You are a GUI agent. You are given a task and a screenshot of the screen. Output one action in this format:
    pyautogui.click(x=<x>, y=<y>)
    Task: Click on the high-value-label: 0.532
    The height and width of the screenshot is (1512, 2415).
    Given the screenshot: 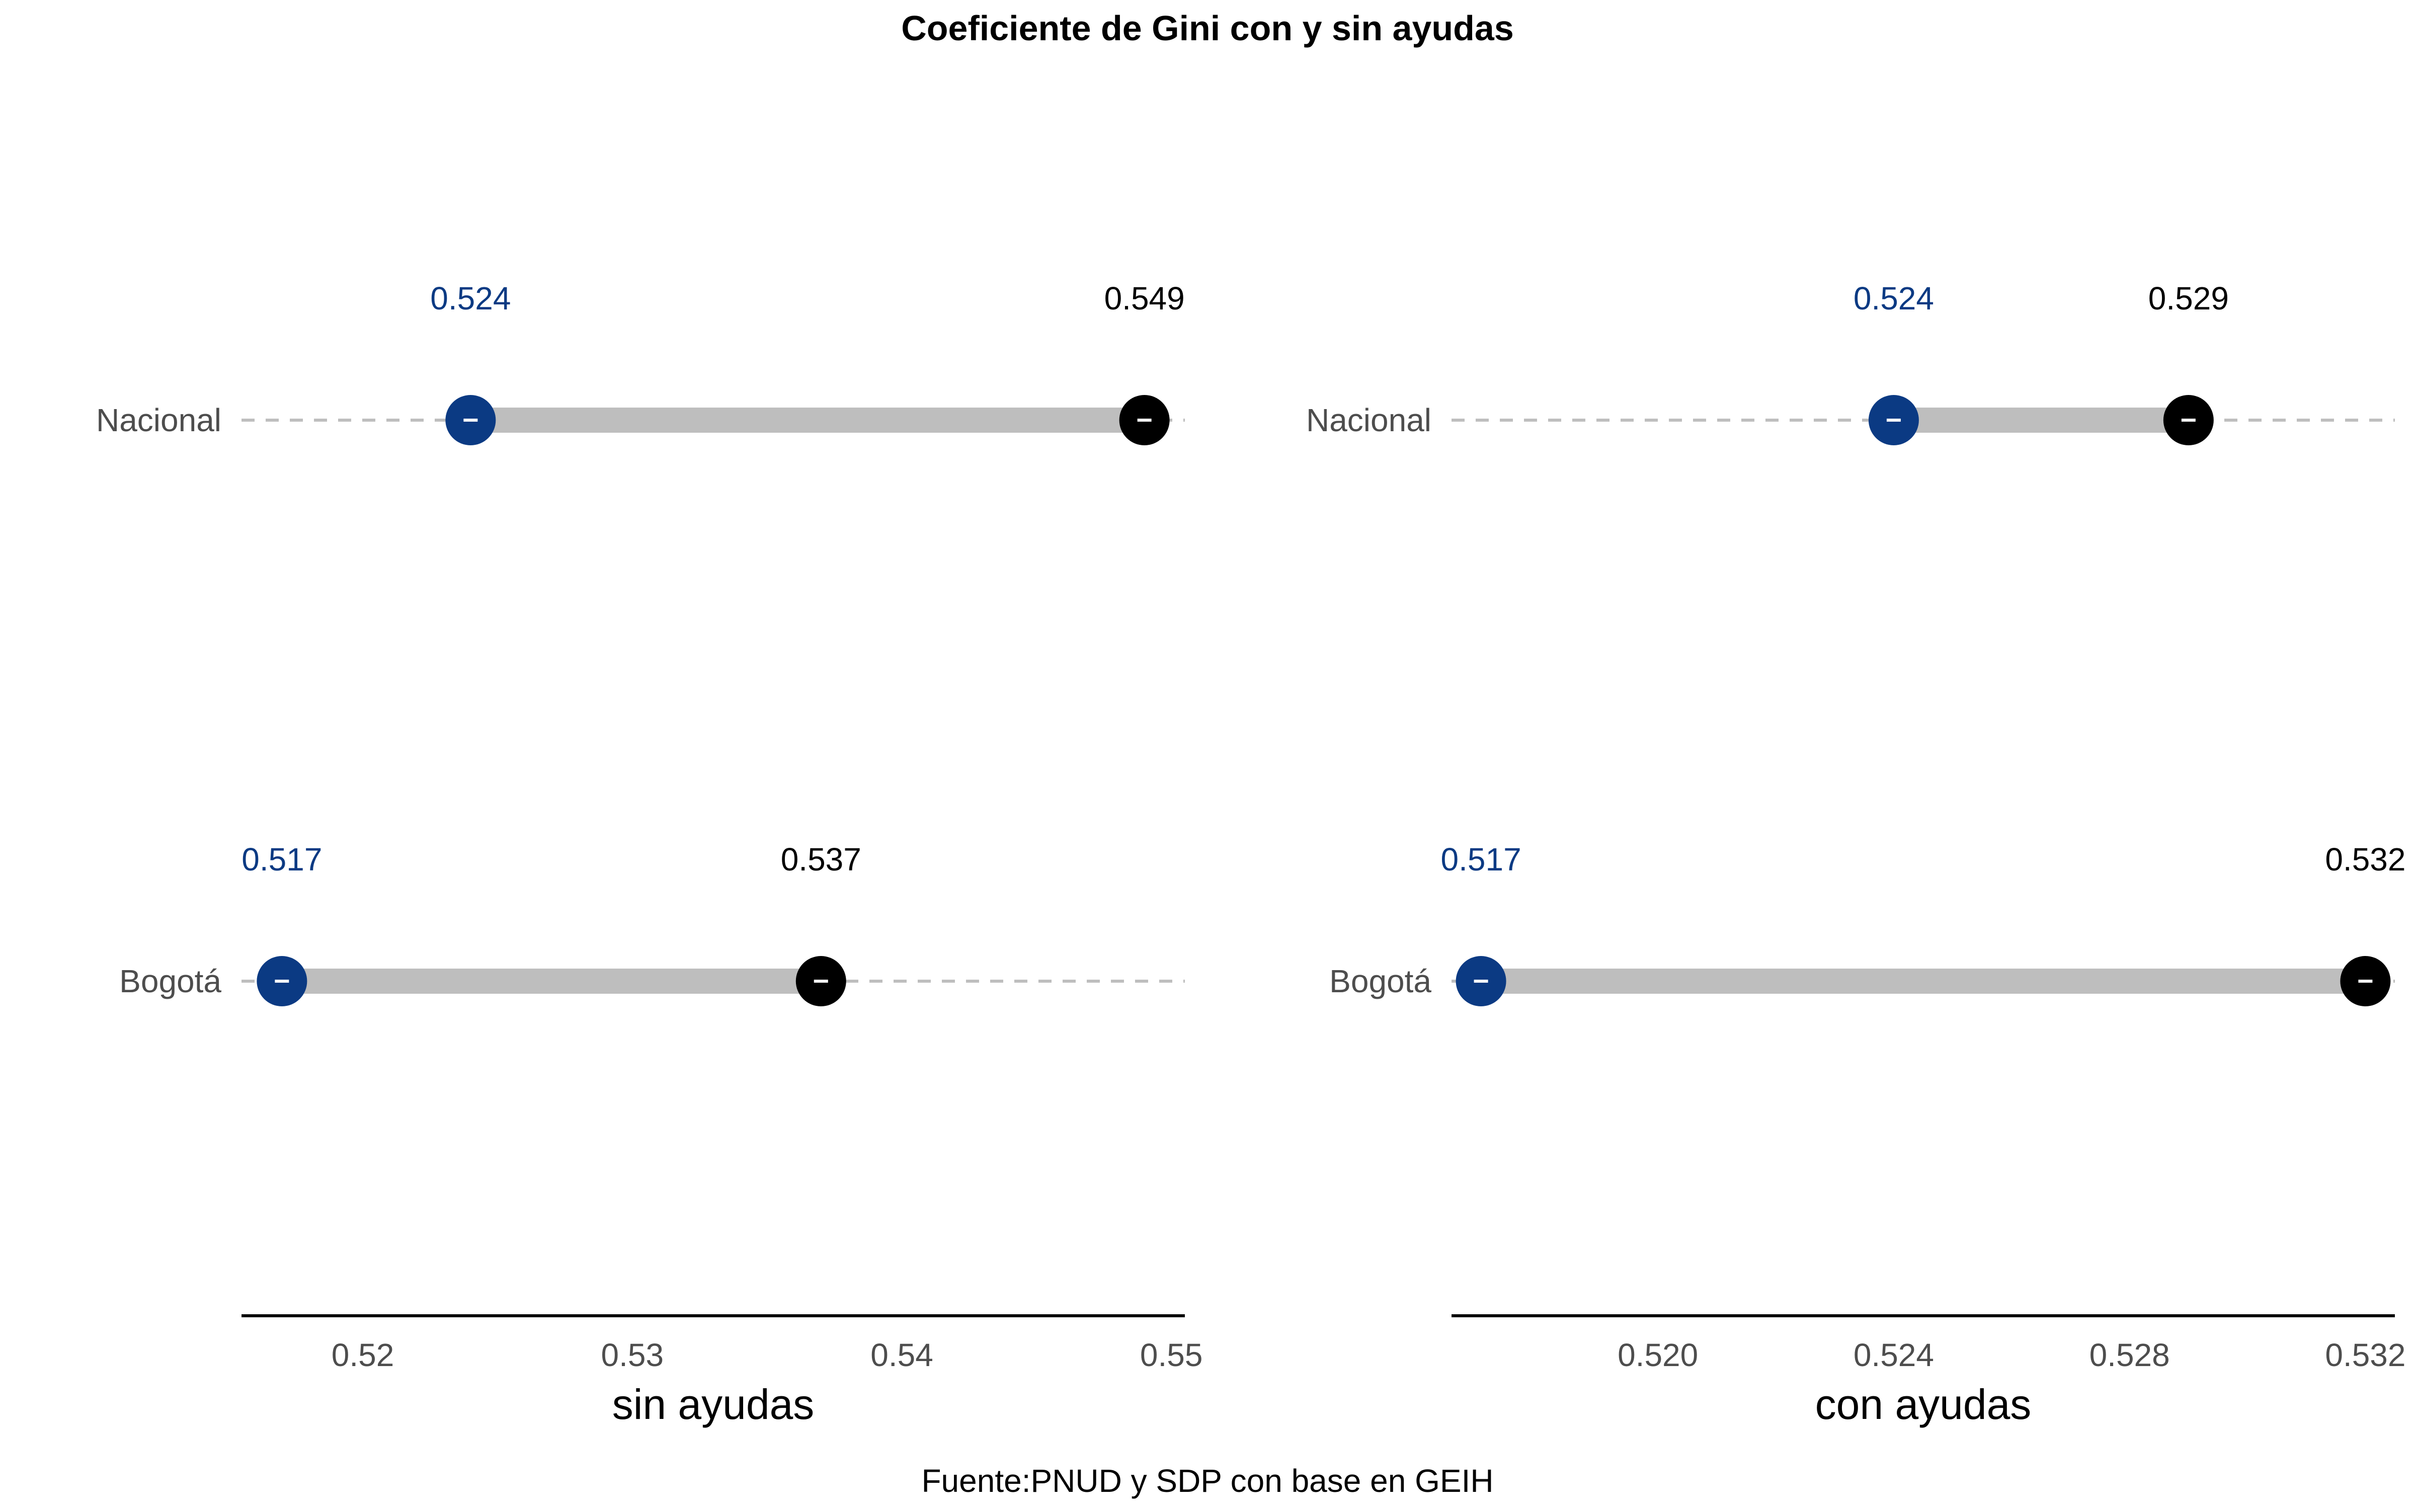 What is the action you would take?
    pyautogui.click(x=2365, y=859)
    